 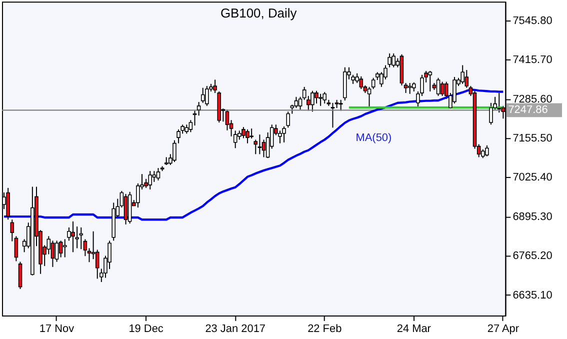 What do you see at coordinates (374, 138) in the screenshot?
I see `annotation: MA(50)` at bounding box center [374, 138].